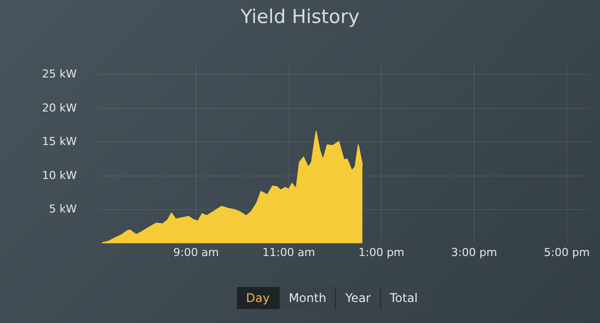  What do you see at coordinates (474, 252) in the screenshot?
I see `x-tick-label: 3:00 pm` at bounding box center [474, 252].